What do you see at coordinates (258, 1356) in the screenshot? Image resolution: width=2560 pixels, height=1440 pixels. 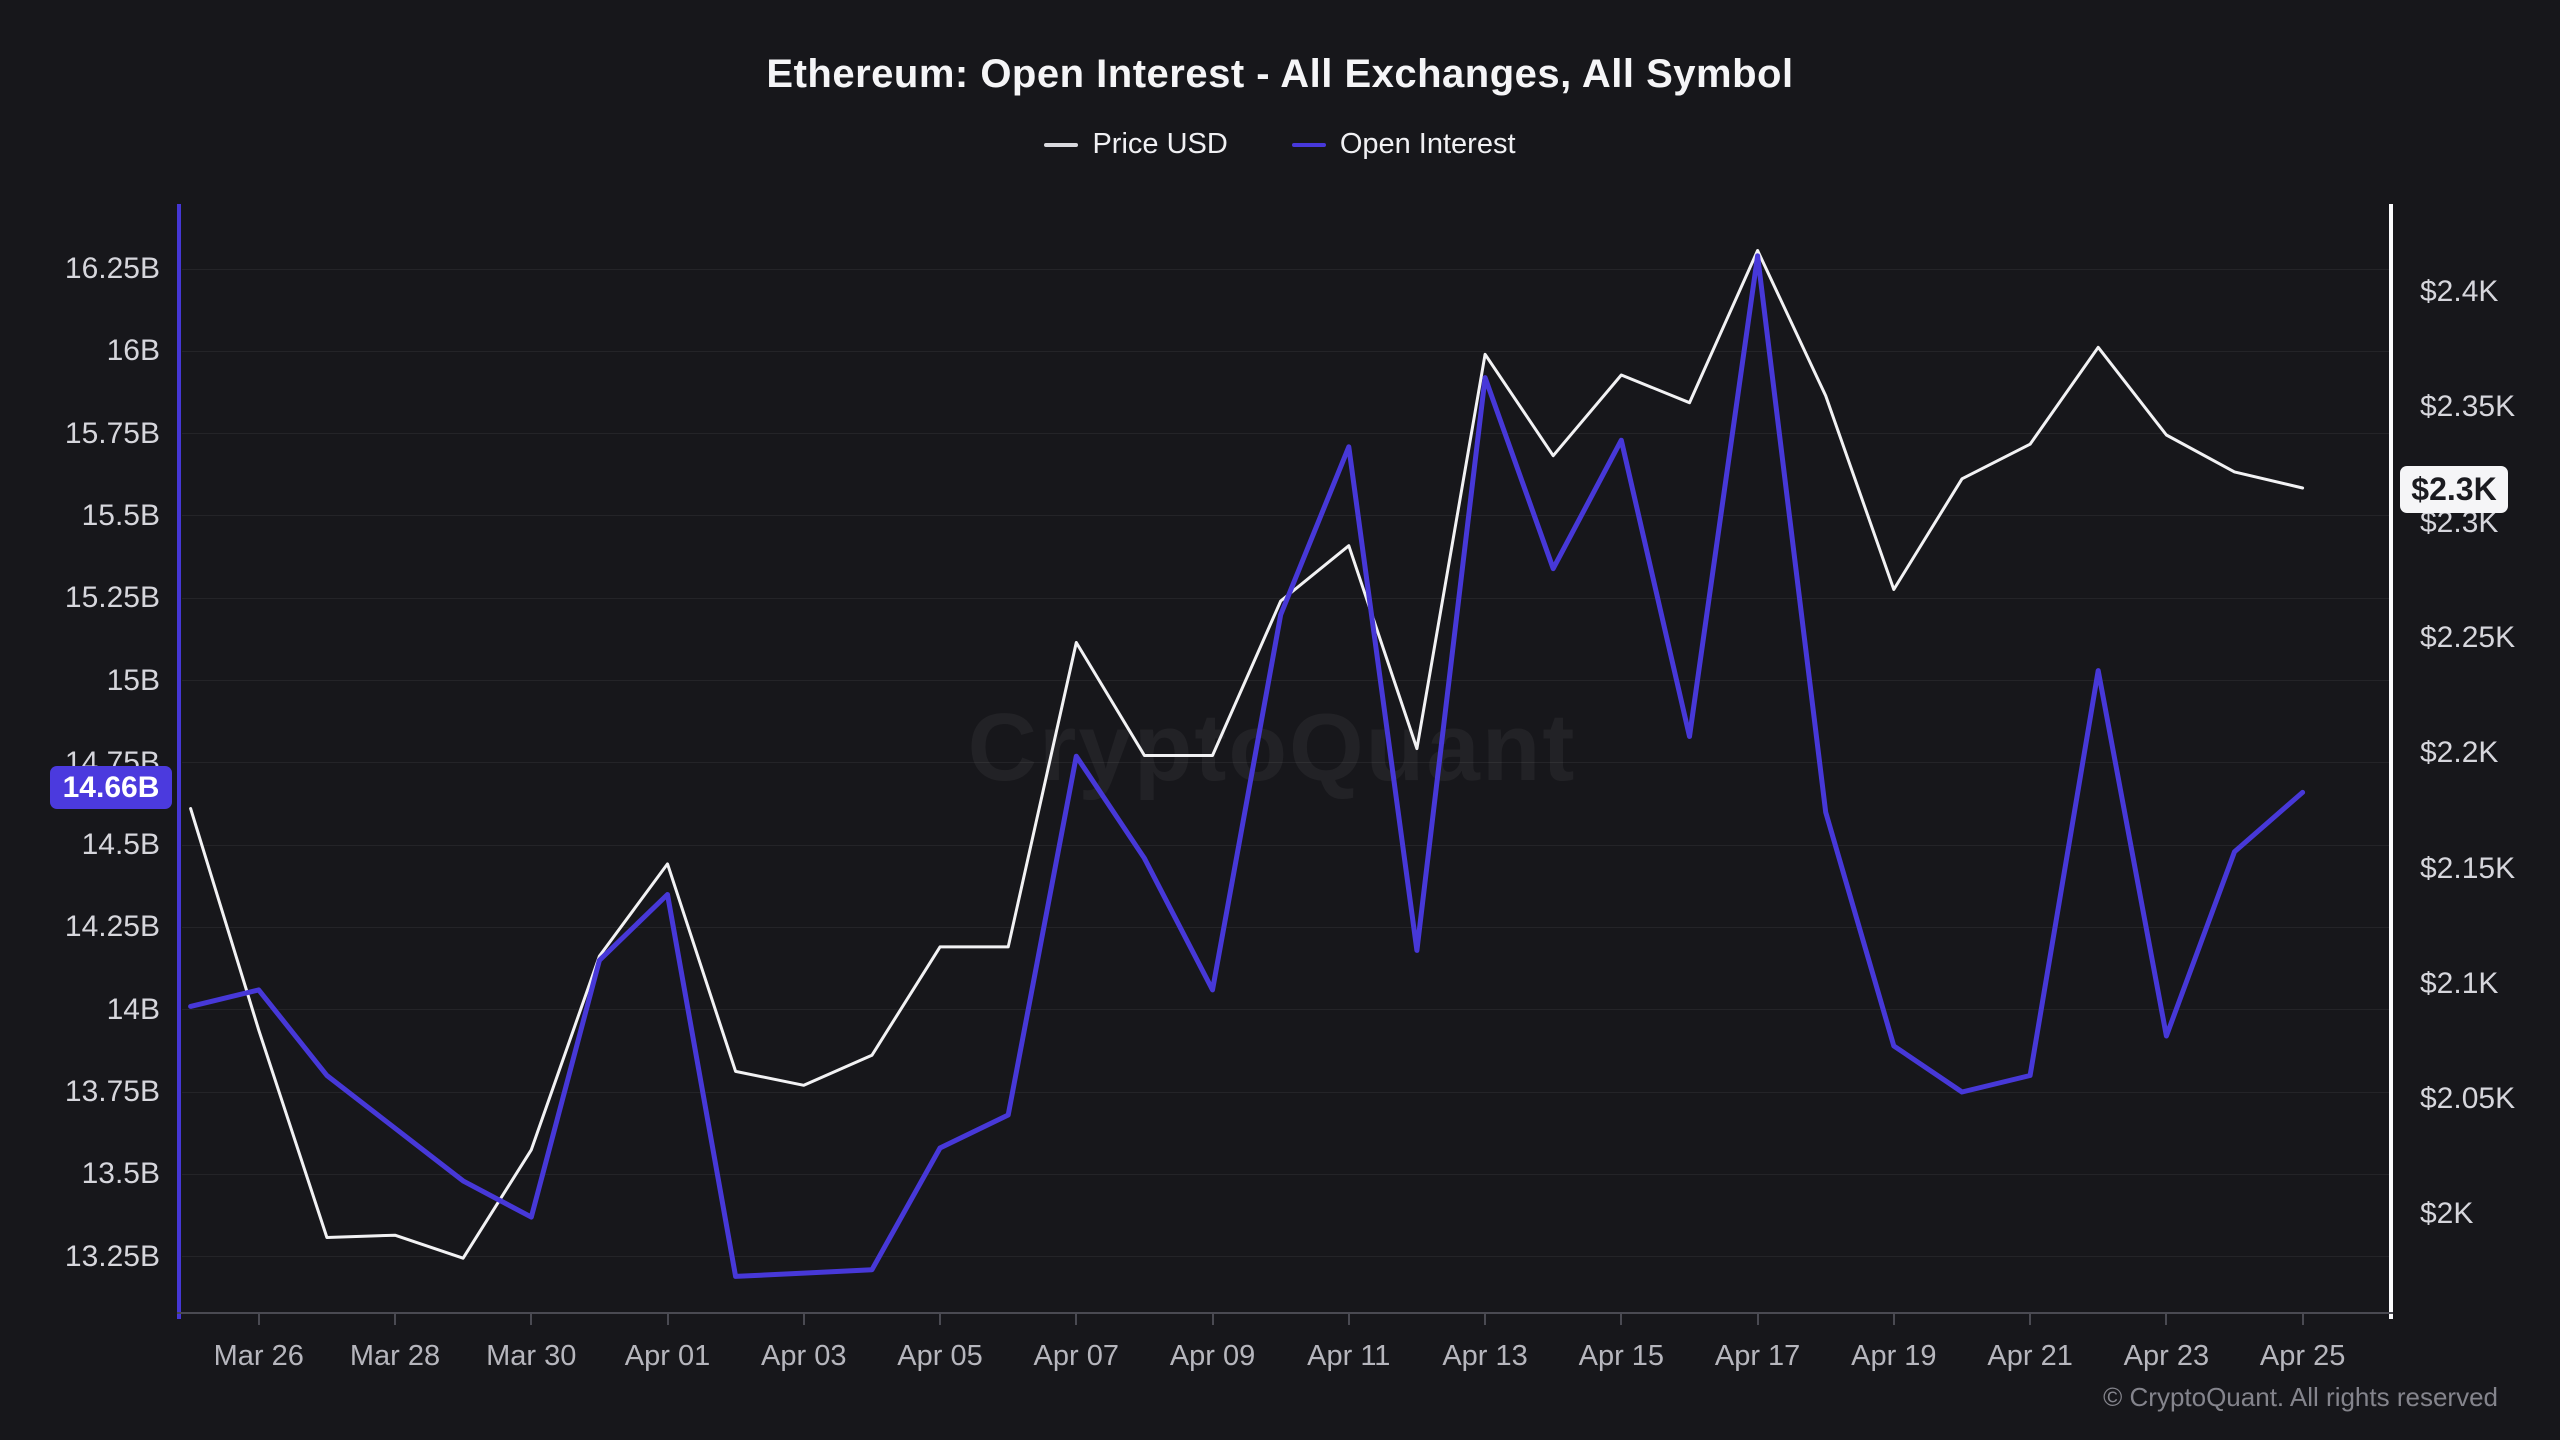 I see `x-axis-tick-label: Mar 26` at bounding box center [258, 1356].